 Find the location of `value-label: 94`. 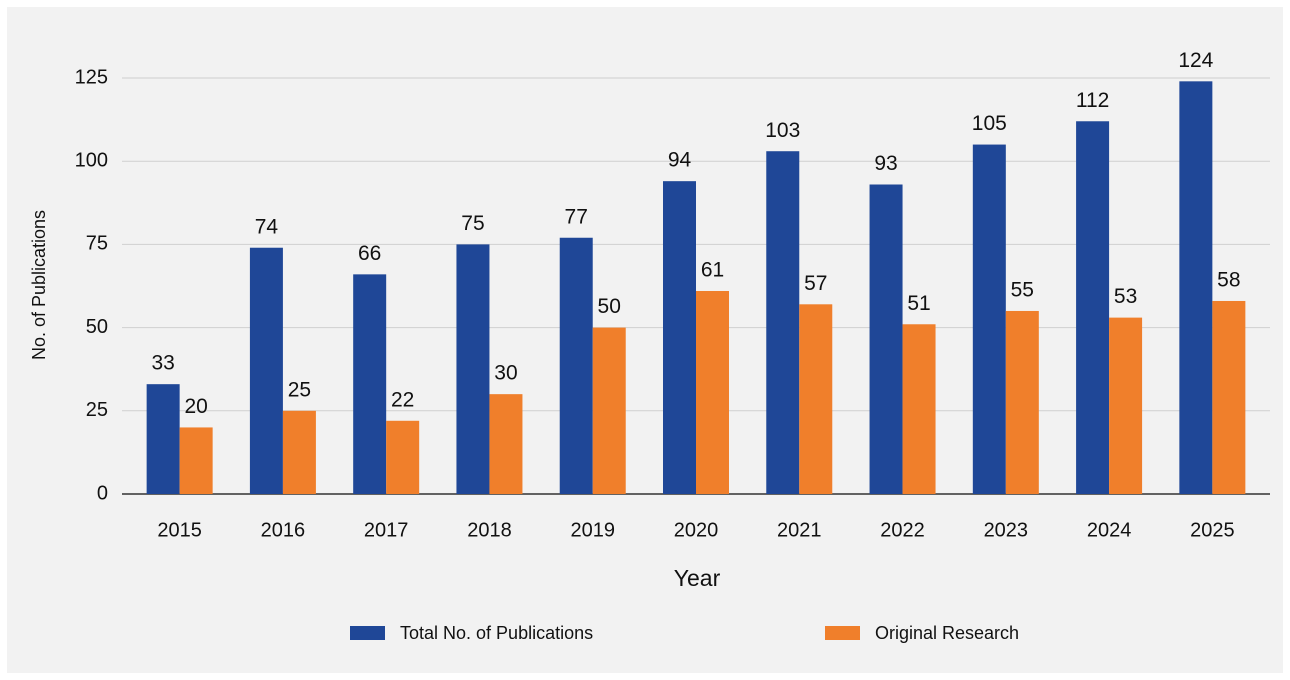

value-label: 94 is located at coordinates (680, 160).